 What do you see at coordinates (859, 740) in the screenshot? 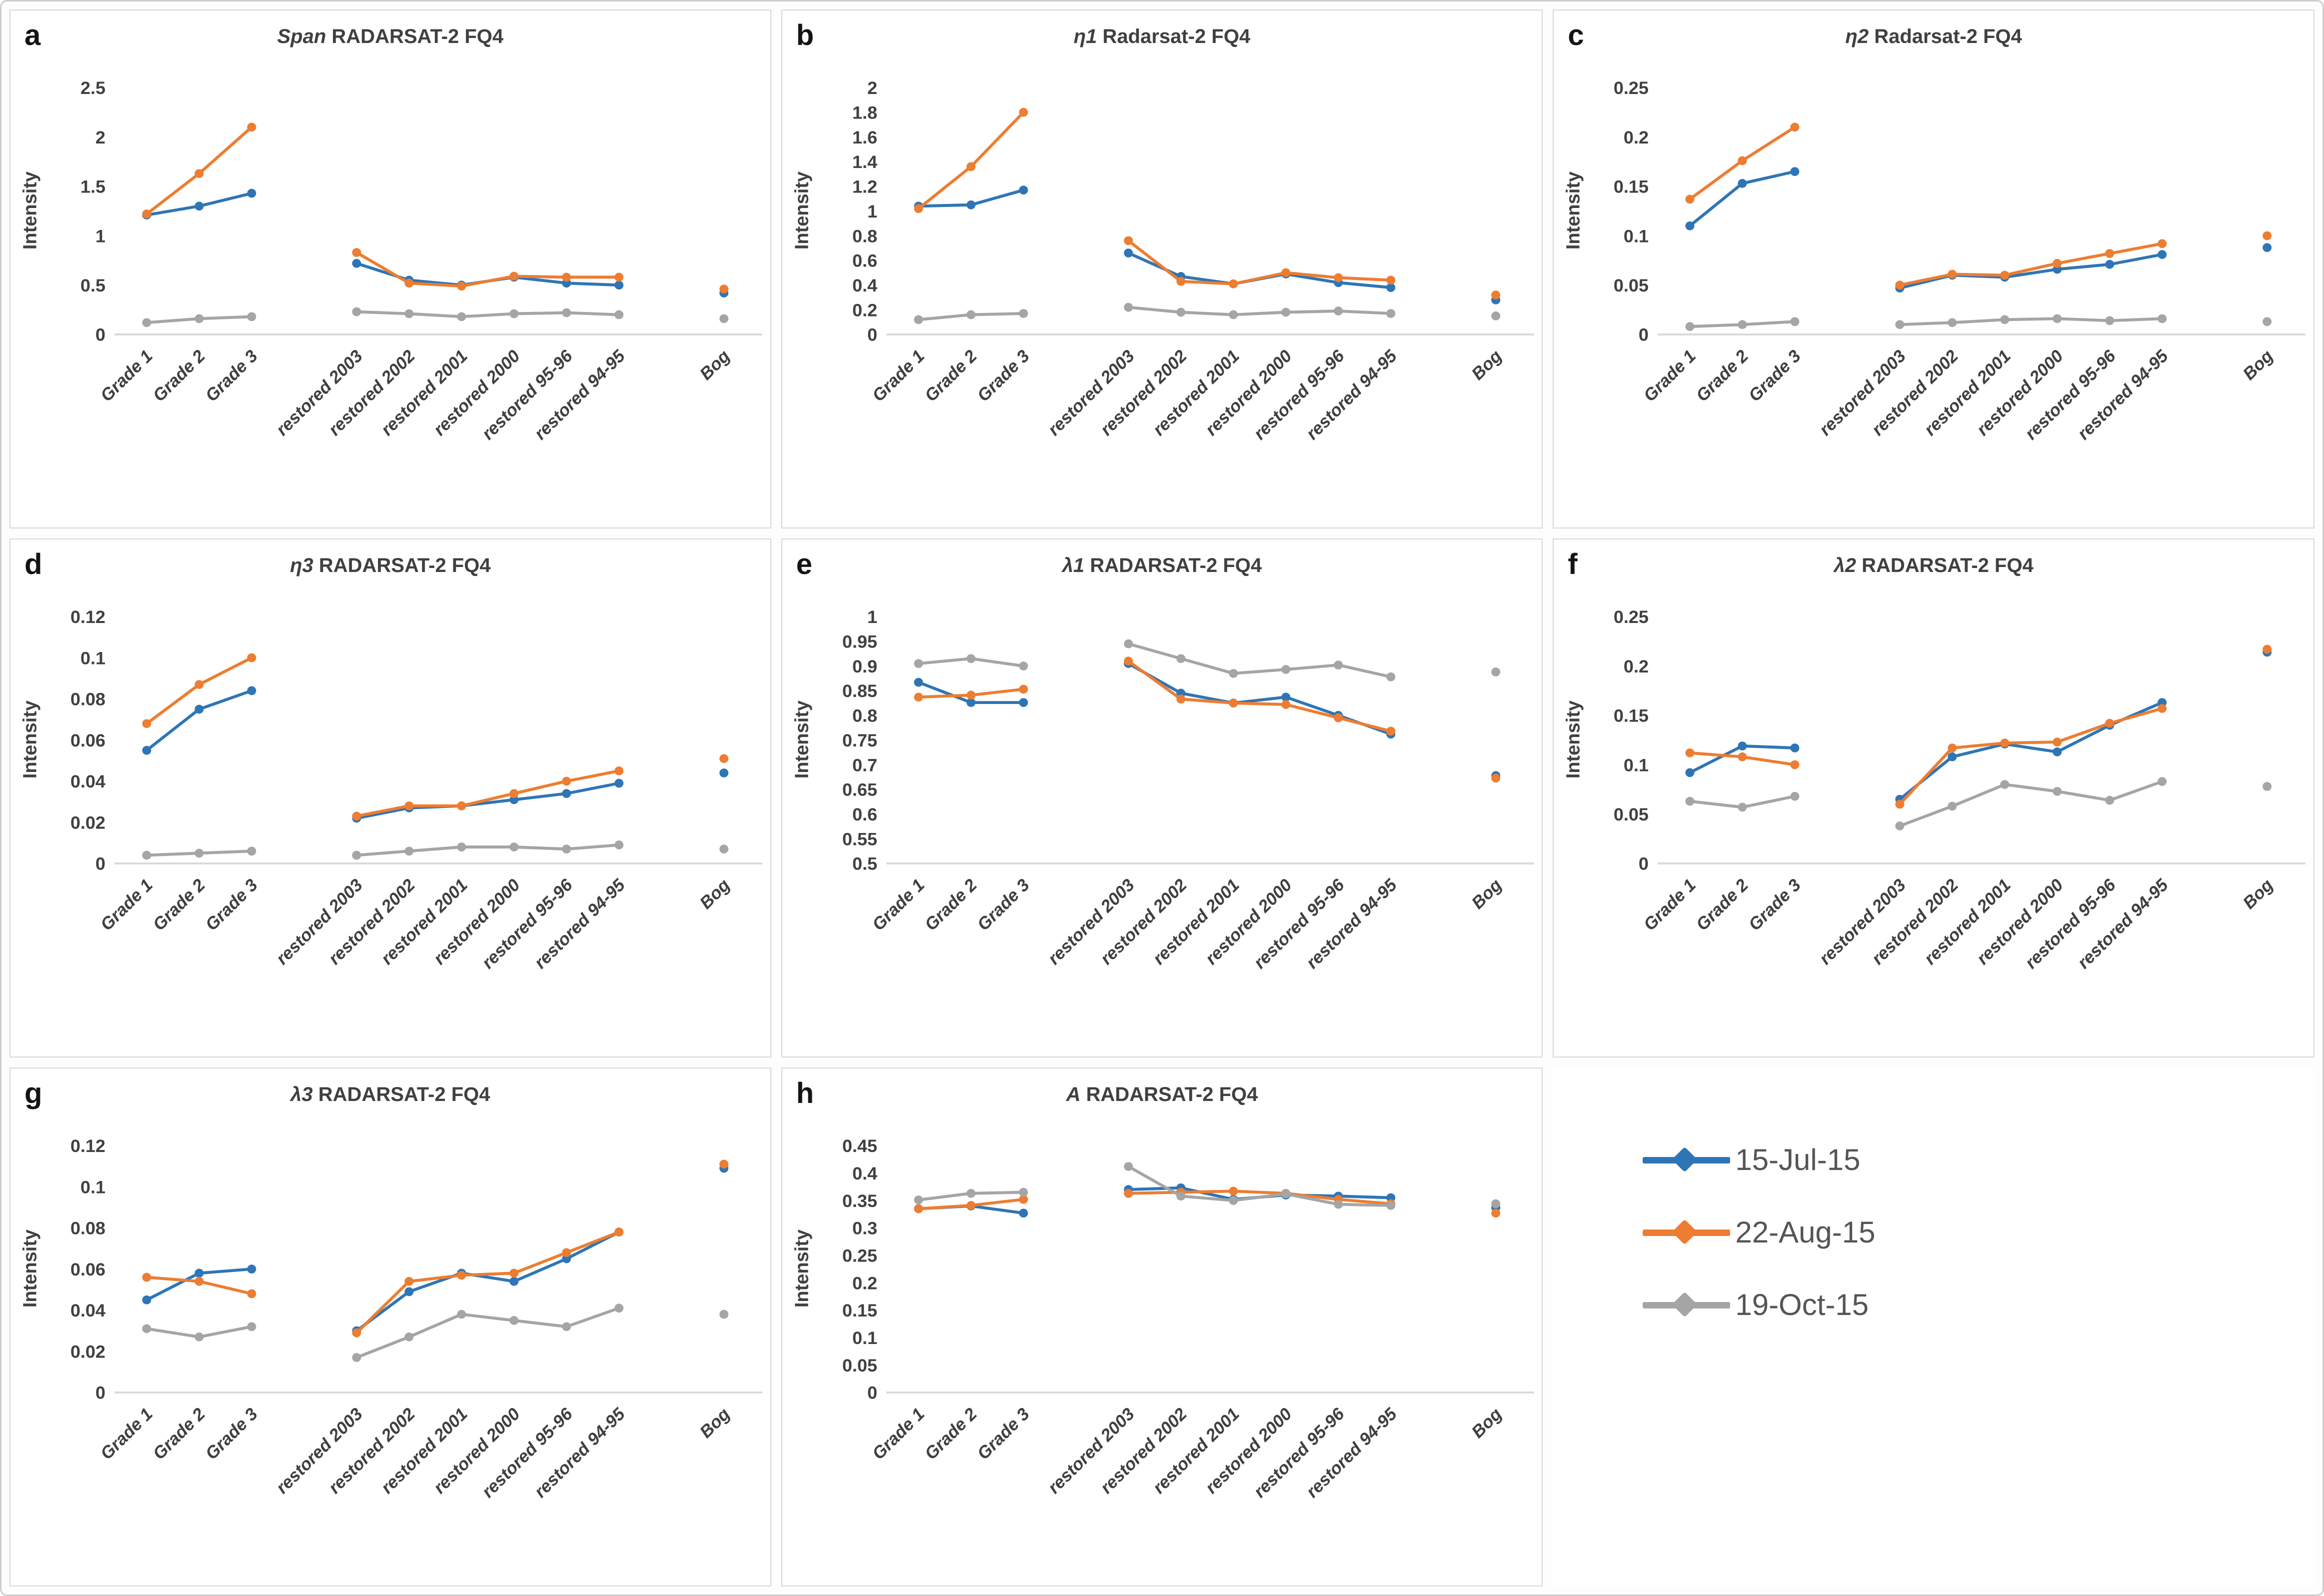
I see `svg-text: 0.75` at bounding box center [859, 740].